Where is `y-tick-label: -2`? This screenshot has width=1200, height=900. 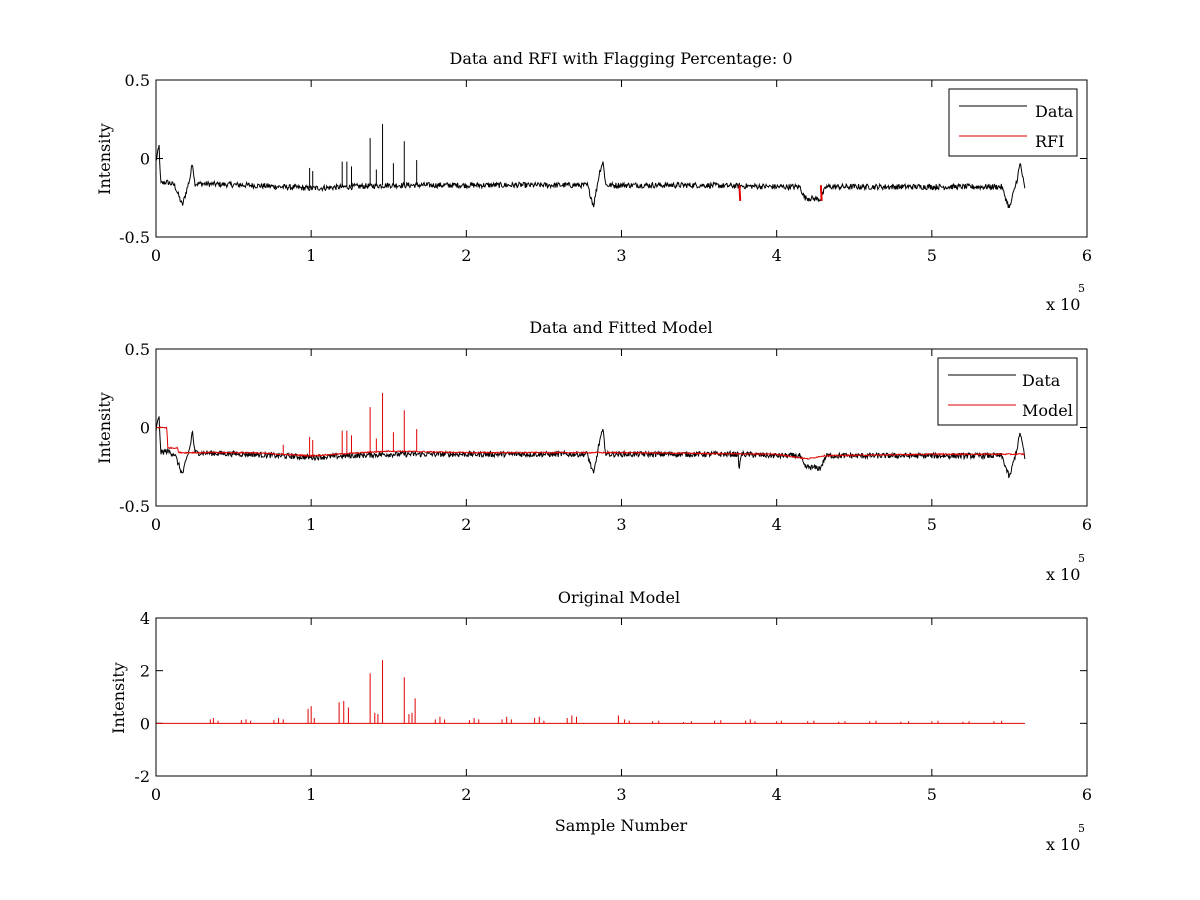
y-tick-label: -2 is located at coordinates (142, 776).